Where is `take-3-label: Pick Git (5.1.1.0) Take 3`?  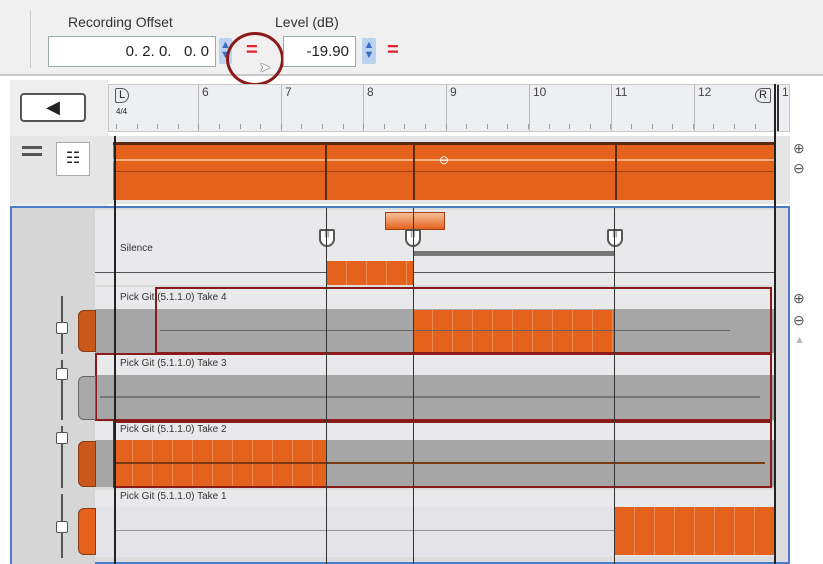 take-3-label: Pick Git (5.1.1.0) Take 3 is located at coordinates (173, 363).